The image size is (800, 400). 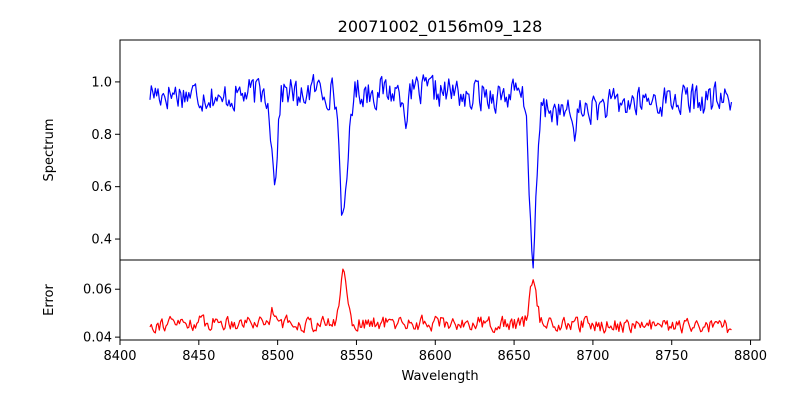 I want to click on x-tick-label: 8450, so click(x=198, y=356).